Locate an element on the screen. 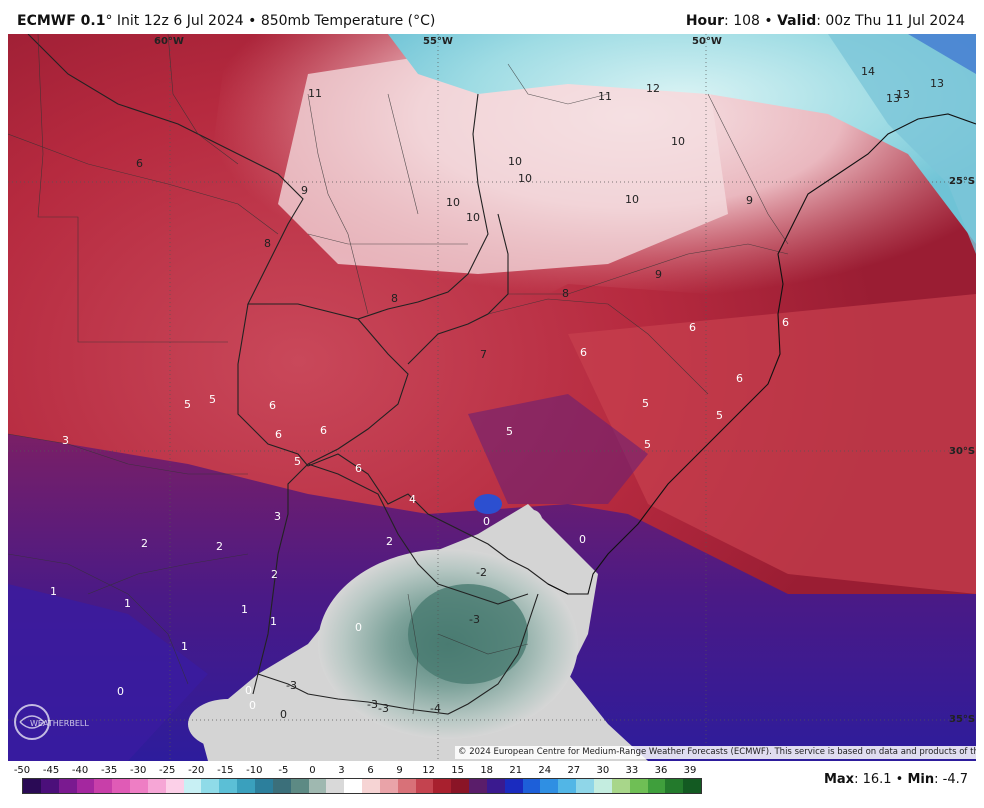  colorbar-tick: -5 is located at coordinates (283, 770).